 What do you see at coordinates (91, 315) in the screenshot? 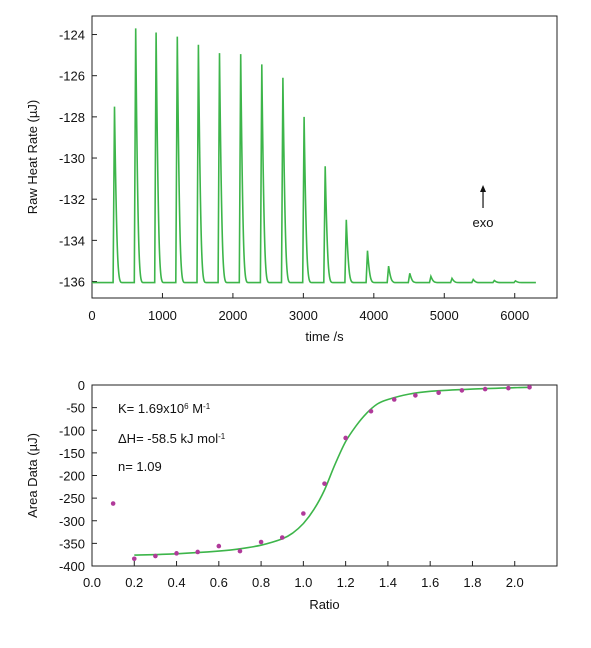
I see `top-x-tick-label: 0` at bounding box center [91, 315].